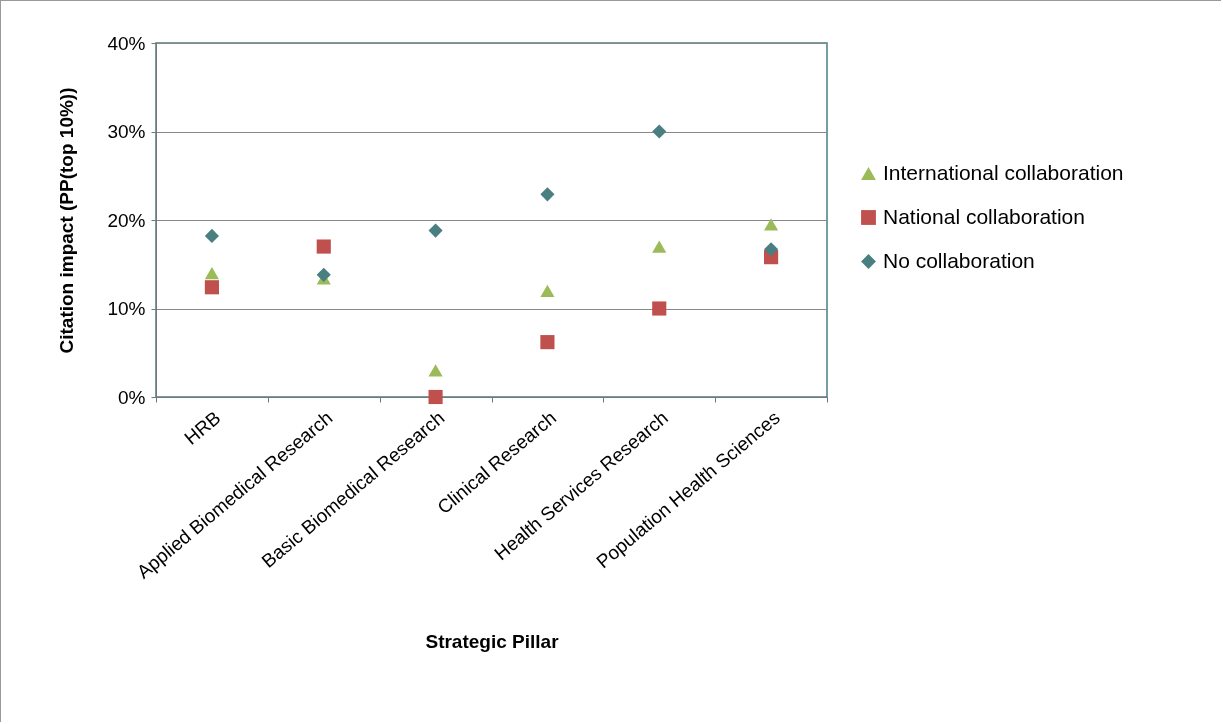  What do you see at coordinates (492, 641) in the screenshot?
I see `x-axis-title: Strategic Pillar` at bounding box center [492, 641].